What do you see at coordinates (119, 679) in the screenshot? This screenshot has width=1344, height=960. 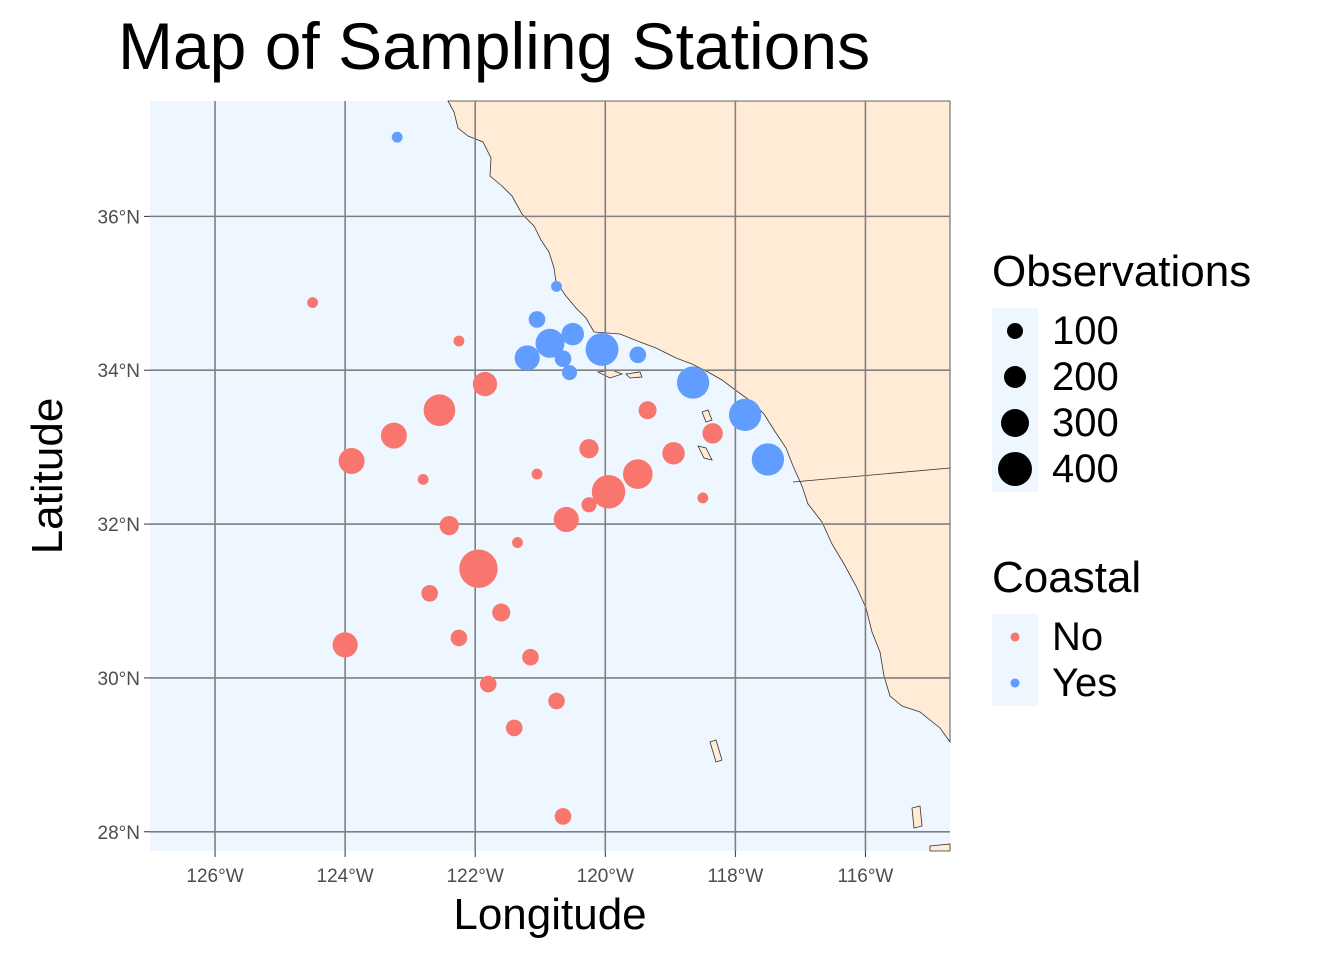 I see `y-tick-label: 30°N` at bounding box center [119, 679].